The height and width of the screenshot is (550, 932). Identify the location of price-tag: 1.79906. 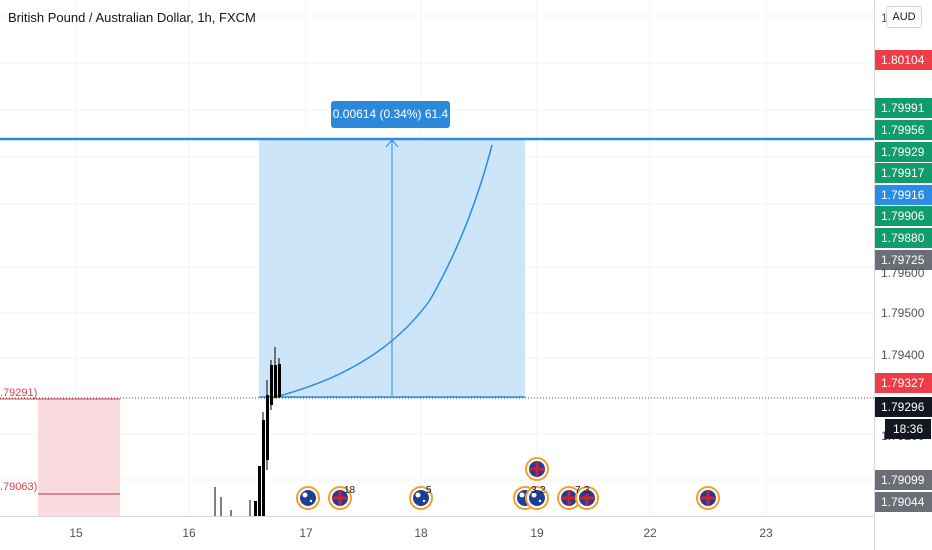
(903, 216).